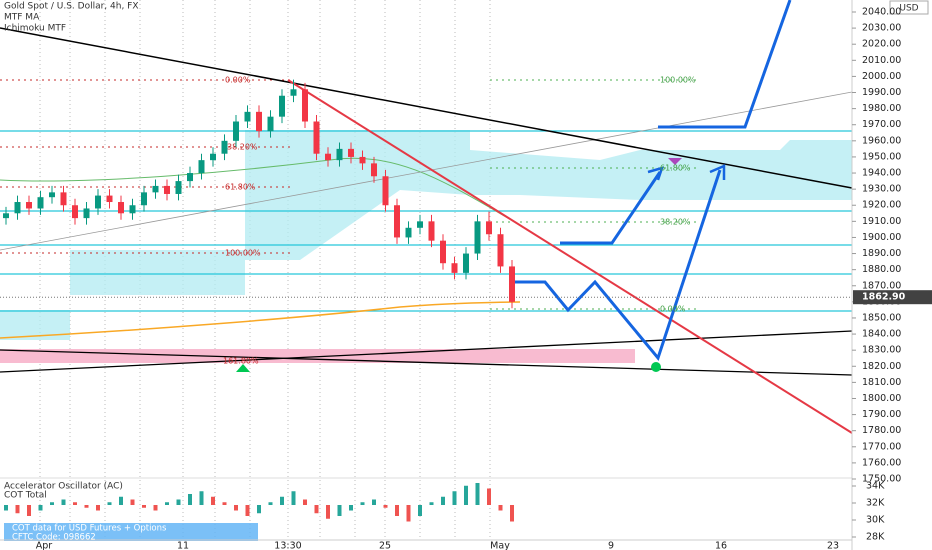 The height and width of the screenshot is (550, 932). What do you see at coordinates (240, 187) in the screenshot?
I see `fib-label: 61.80%` at bounding box center [240, 187].